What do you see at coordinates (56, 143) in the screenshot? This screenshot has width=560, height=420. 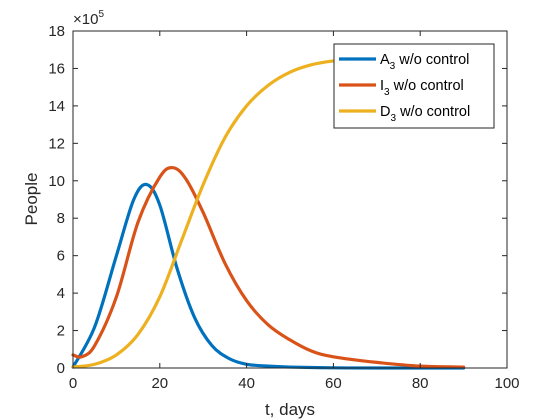 I see `y-tick-label: 12` at bounding box center [56, 143].